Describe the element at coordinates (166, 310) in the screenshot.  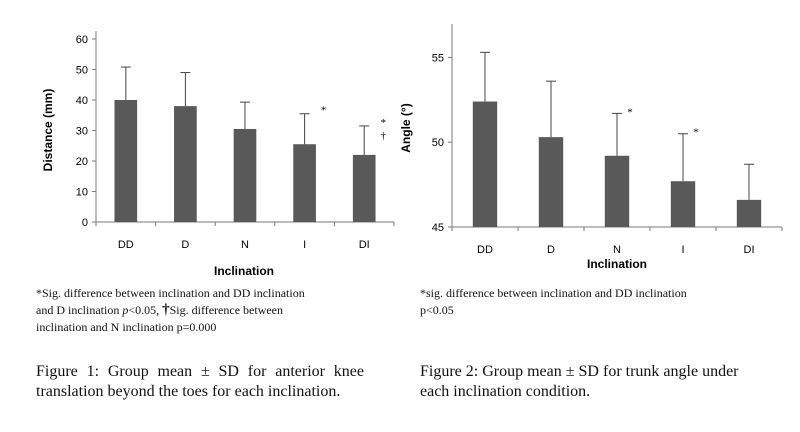
I see `footnote1-dagger: †` at that location.